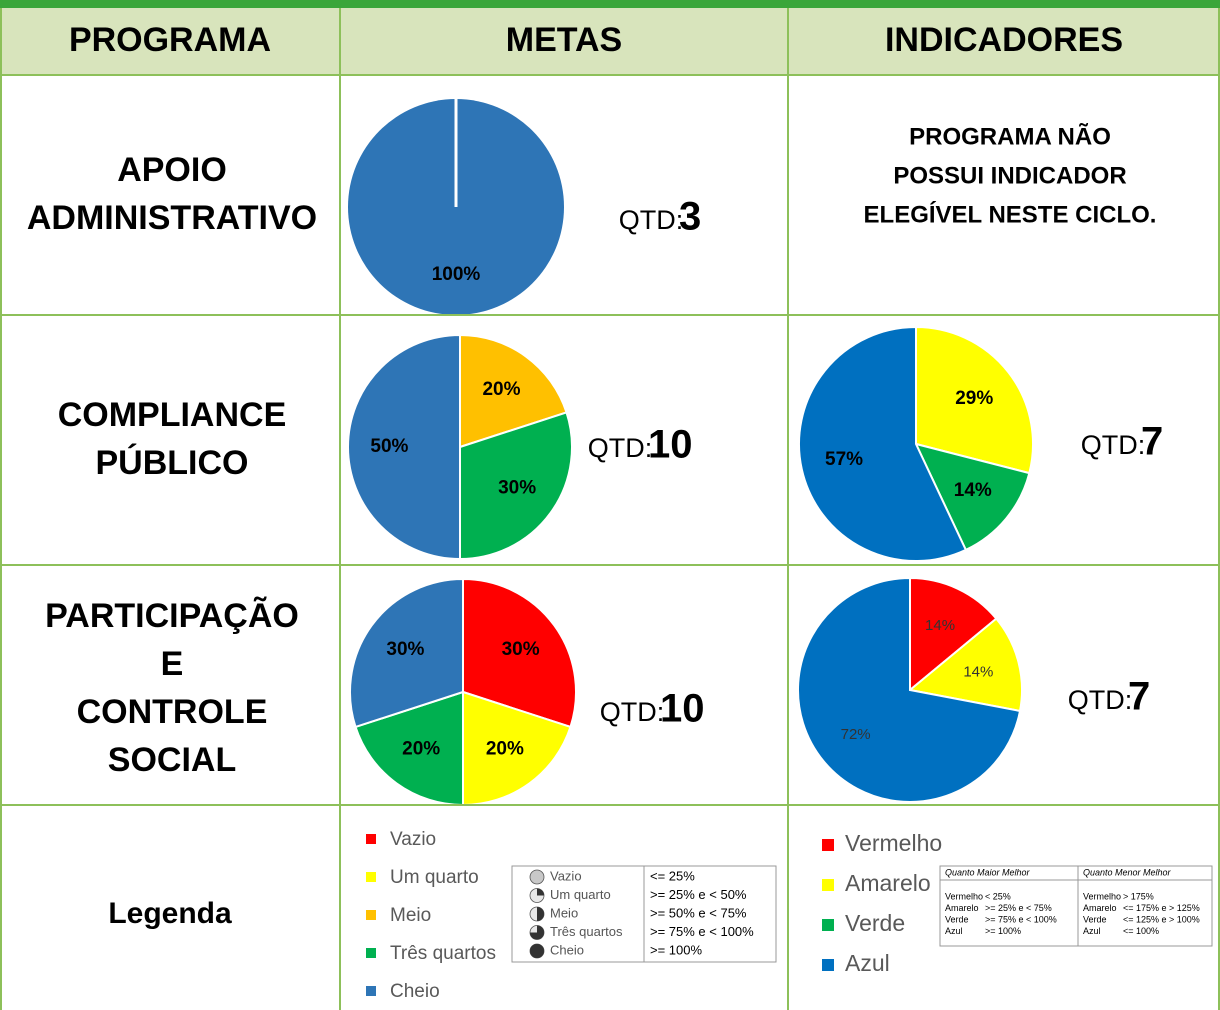  I want to click on legend-label: Três quartos, so click(443, 953).